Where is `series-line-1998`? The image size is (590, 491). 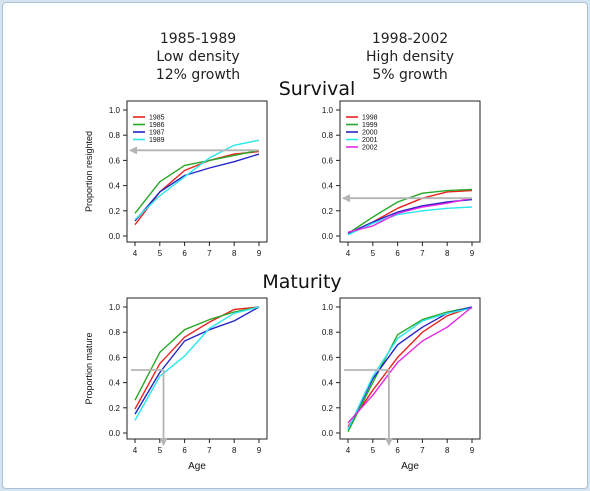
series-line-1998 is located at coordinates (410, 367).